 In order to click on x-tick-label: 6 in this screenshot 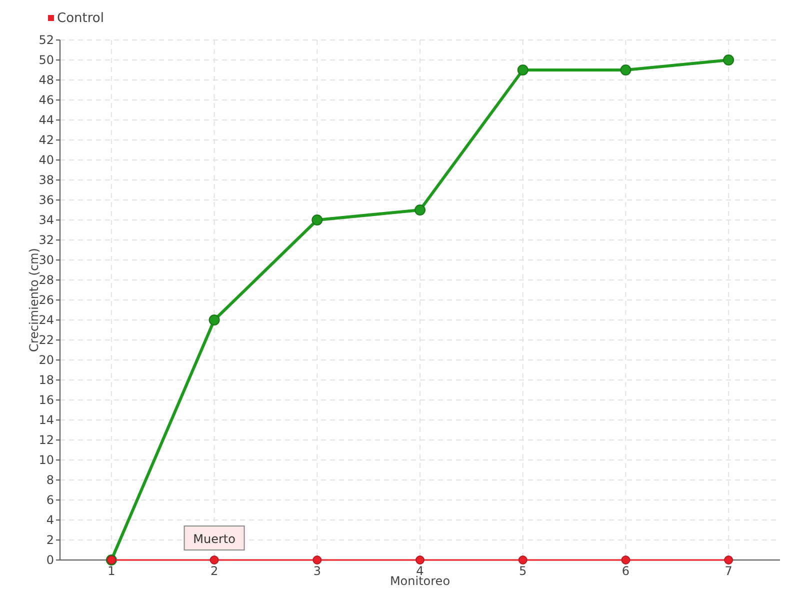, I will do `click(626, 571)`.